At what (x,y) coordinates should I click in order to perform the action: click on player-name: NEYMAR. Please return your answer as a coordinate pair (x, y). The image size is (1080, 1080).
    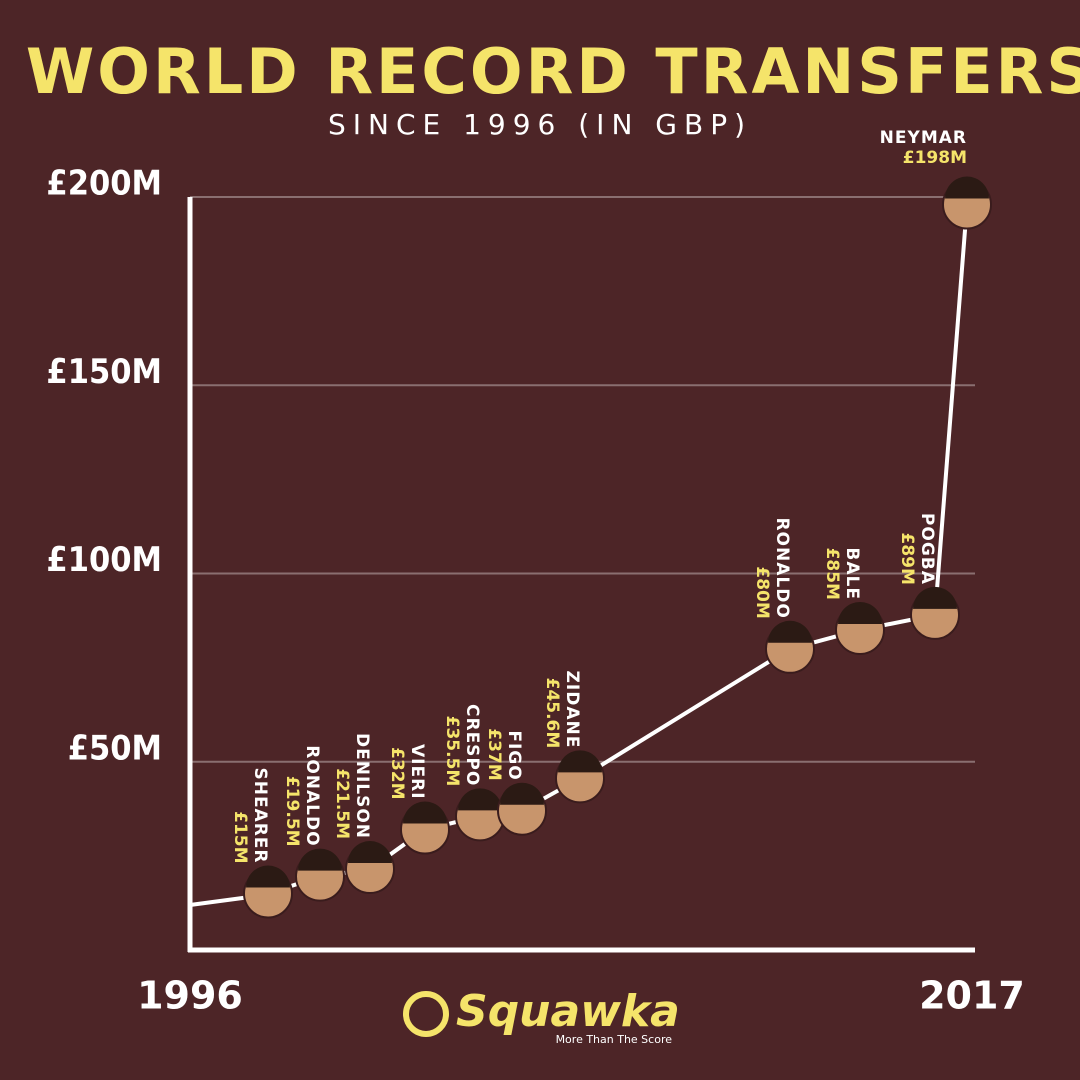
    Looking at the image, I should click on (923, 138).